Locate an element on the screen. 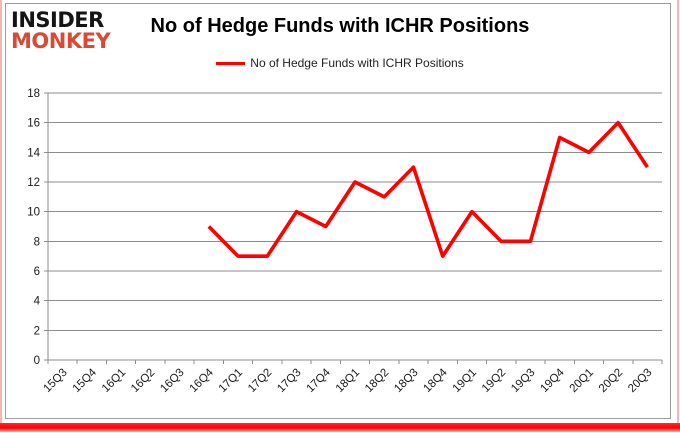 This screenshot has width=680, height=433. x-tick-label: 19Q4 is located at coordinates (552, 380).